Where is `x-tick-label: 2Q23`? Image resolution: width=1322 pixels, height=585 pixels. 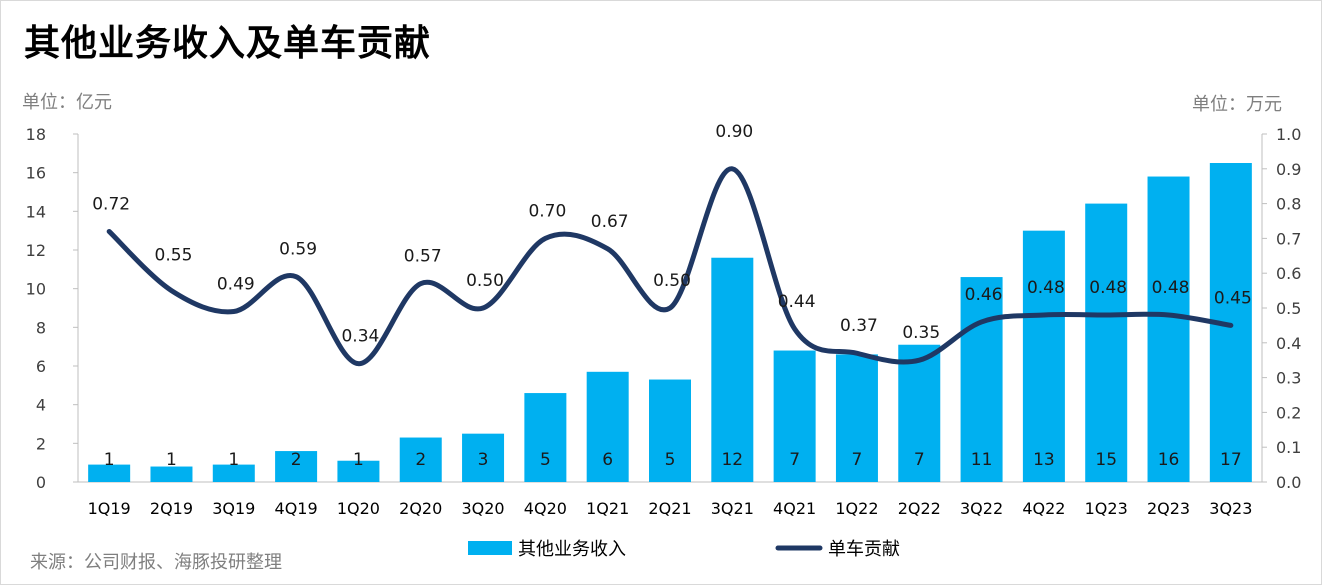
x-tick-label: 2Q23 is located at coordinates (1168, 508).